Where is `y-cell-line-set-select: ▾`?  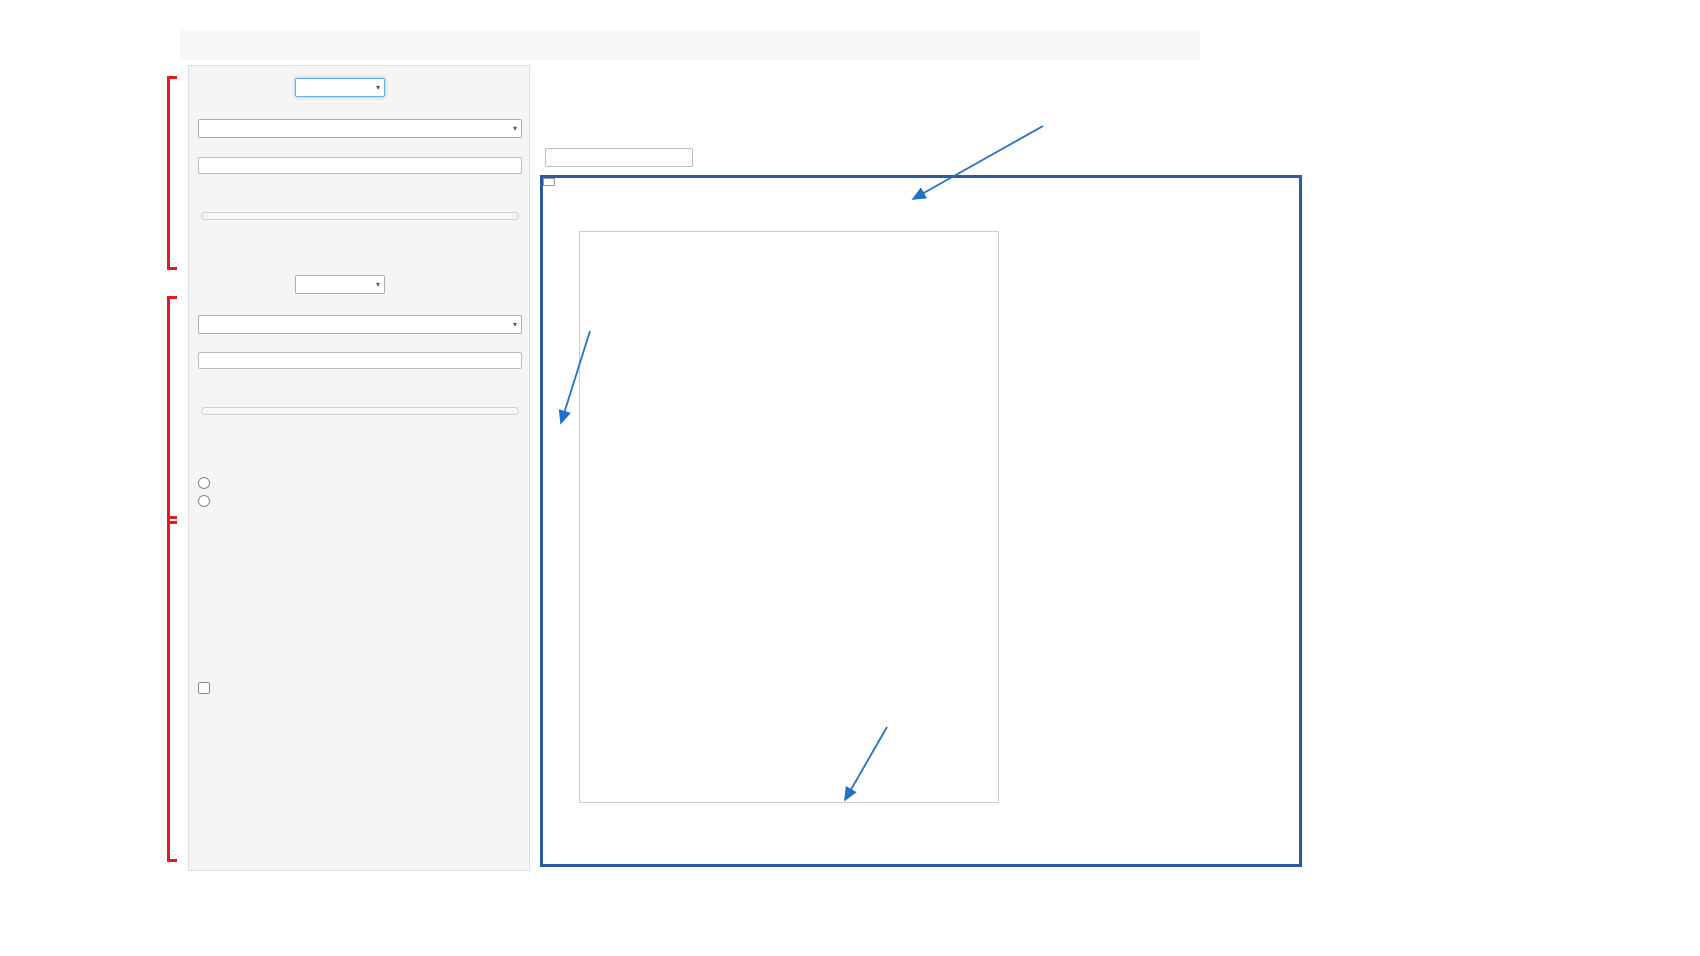 y-cell-line-set-select: ▾ is located at coordinates (340, 284).